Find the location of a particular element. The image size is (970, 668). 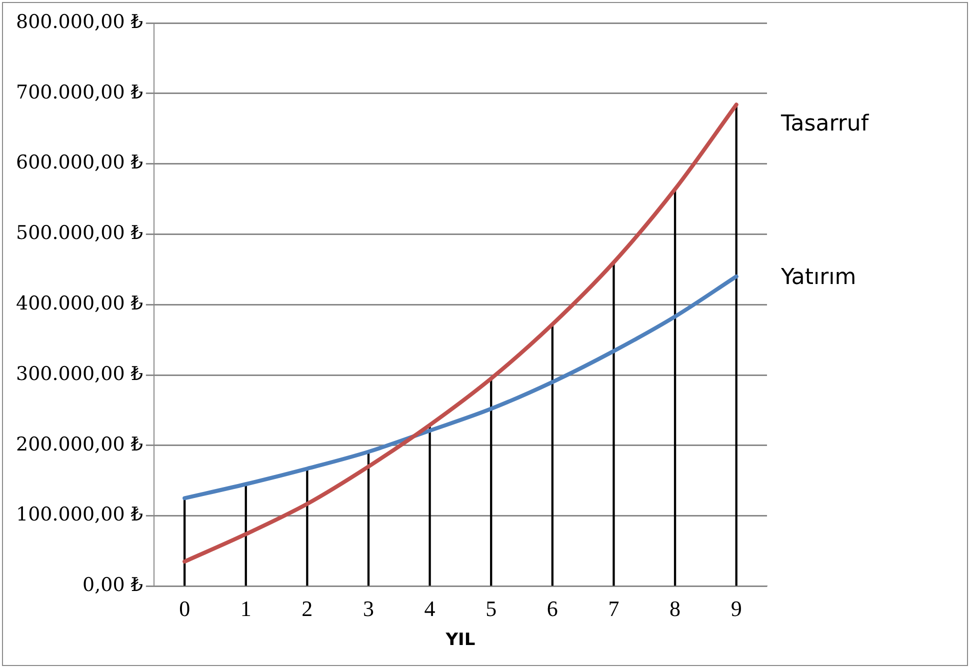

y-tick-label: 600.000,00 ₺ is located at coordinates (79, 163).